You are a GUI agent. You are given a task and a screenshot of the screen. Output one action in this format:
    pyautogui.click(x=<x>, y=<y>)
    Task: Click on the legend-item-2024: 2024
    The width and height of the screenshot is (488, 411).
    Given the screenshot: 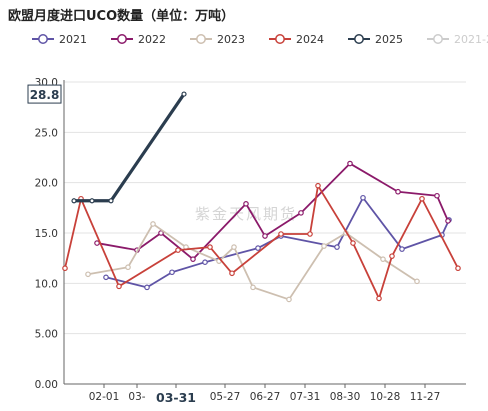 What is the action you would take?
    pyautogui.click(x=296, y=39)
    